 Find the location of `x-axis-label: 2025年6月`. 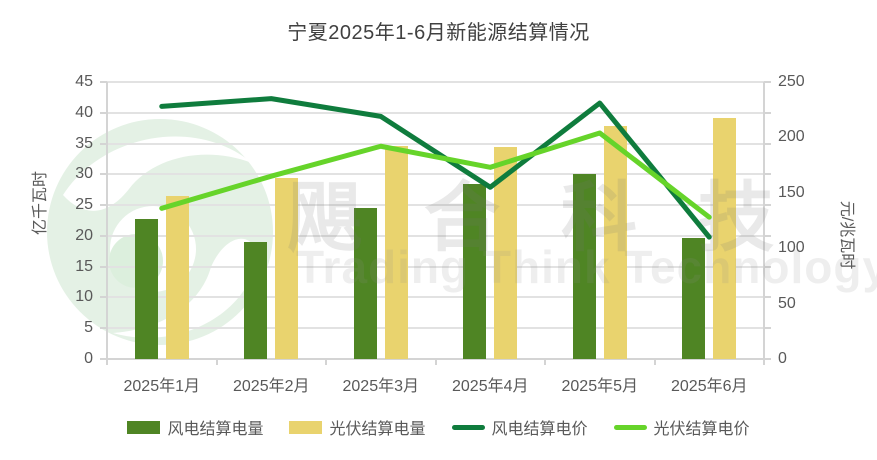

x-axis-label: 2025年6月 is located at coordinates (709, 386).